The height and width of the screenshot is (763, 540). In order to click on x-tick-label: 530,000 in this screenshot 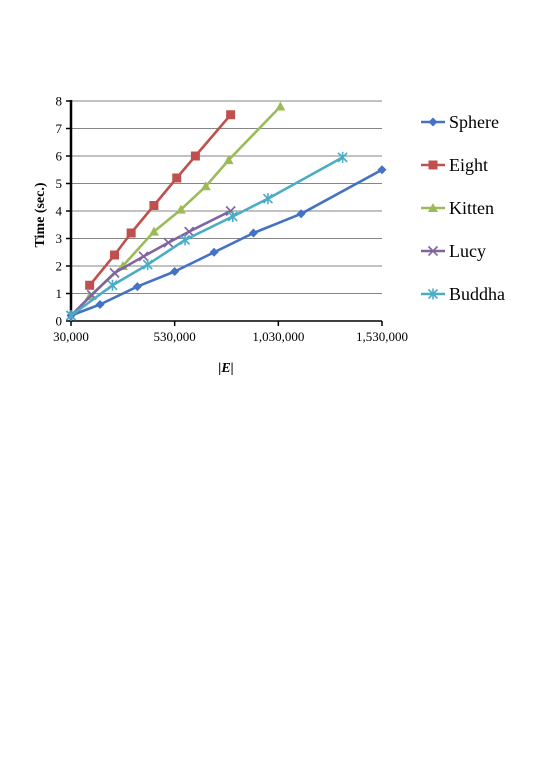, I will do `click(175, 336)`.